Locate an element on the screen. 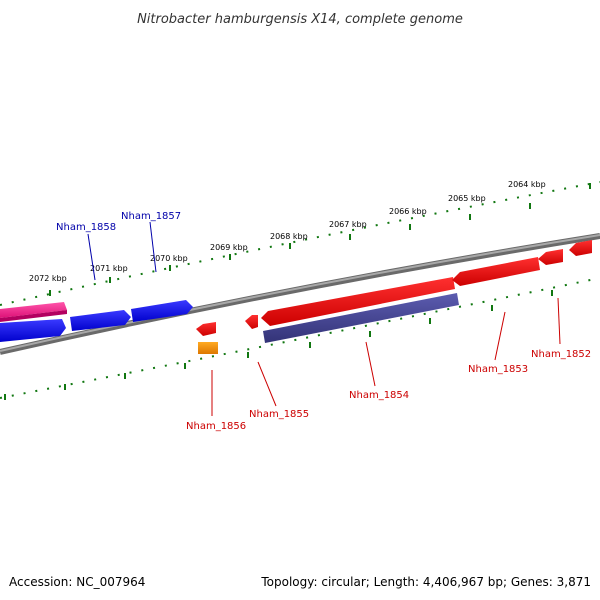 The width and height of the screenshot is (600, 600). scale-label: 2068 kbp is located at coordinates (289, 236).